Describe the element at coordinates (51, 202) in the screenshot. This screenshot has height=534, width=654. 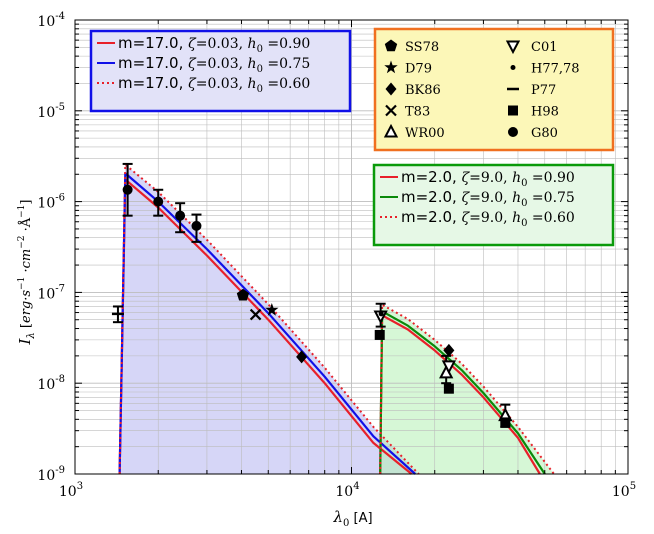
I see `y-tick-label: 10⁻⁶` at that location.